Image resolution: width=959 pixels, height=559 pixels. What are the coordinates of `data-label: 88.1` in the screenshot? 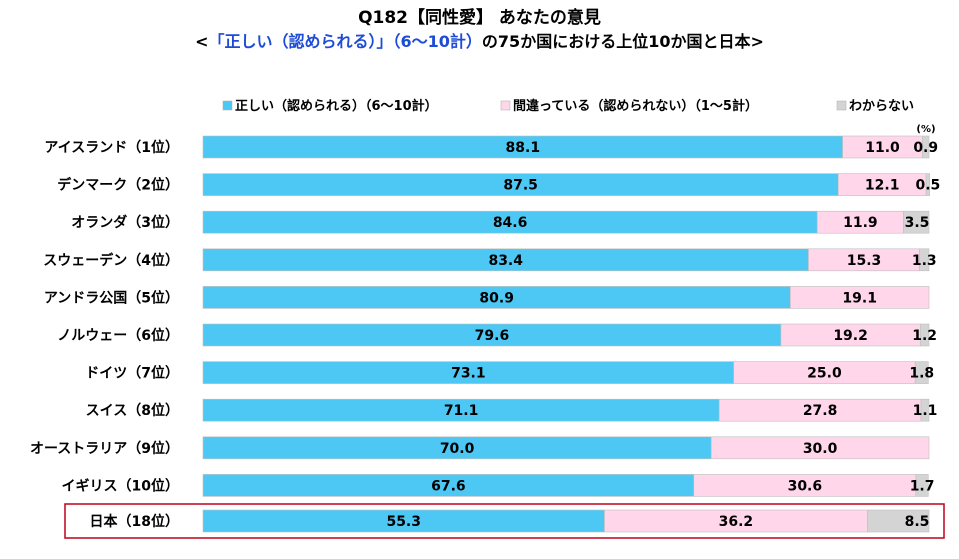 It's located at (523, 148).